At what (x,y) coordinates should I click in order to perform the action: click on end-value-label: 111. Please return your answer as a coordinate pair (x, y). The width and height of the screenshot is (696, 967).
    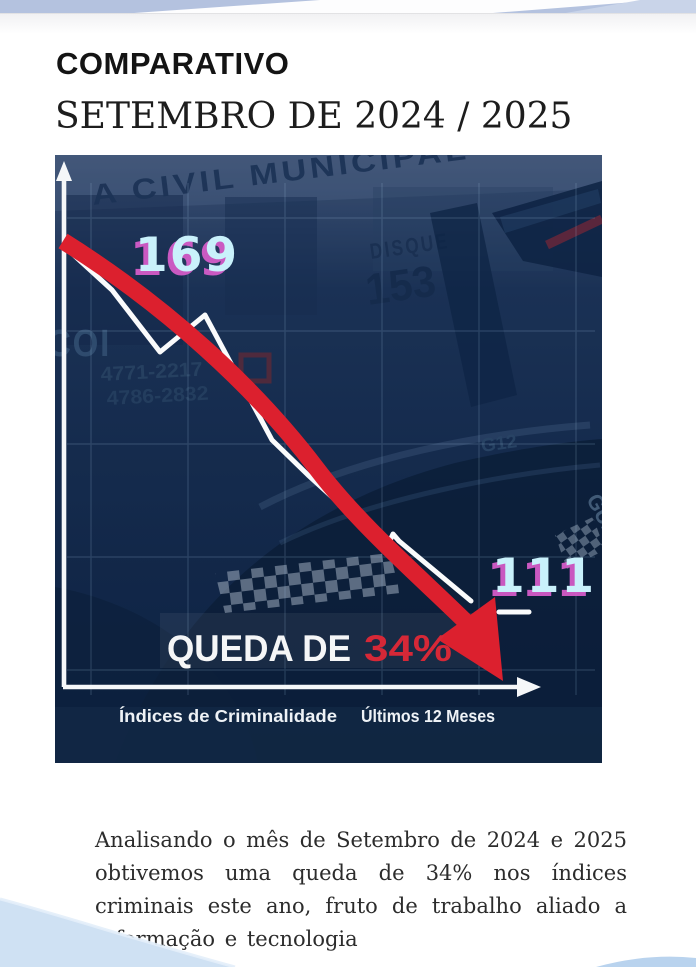
    Looking at the image, I should click on (544, 576).